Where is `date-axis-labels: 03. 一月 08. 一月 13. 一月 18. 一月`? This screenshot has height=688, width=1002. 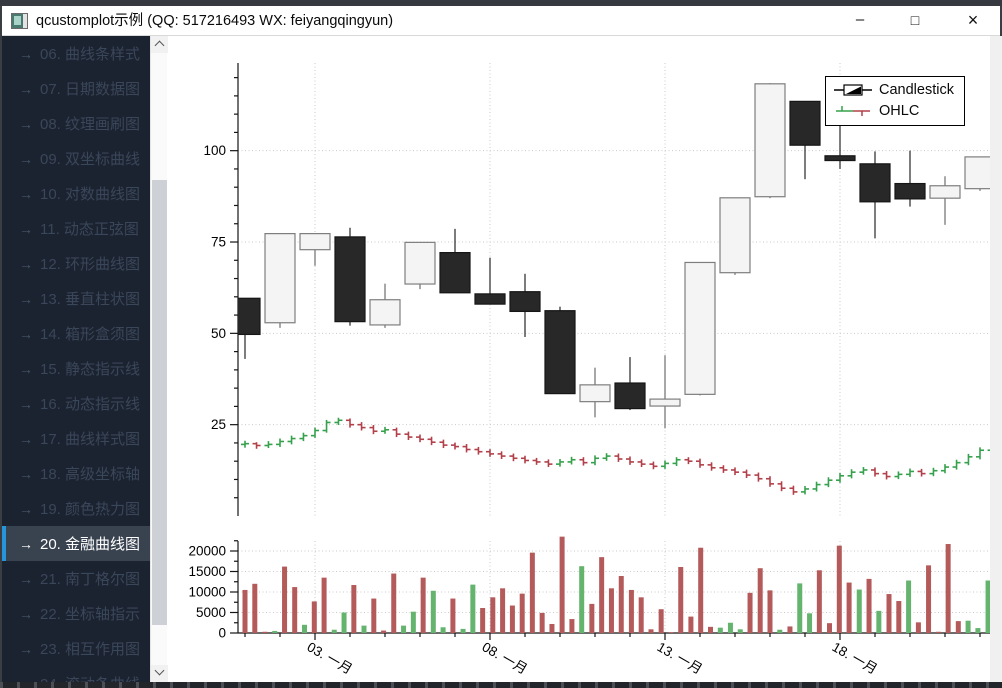 date-axis-labels: 03. 一月 08. 一月 13. 一月 18. 一月 is located at coordinates (592, 658).